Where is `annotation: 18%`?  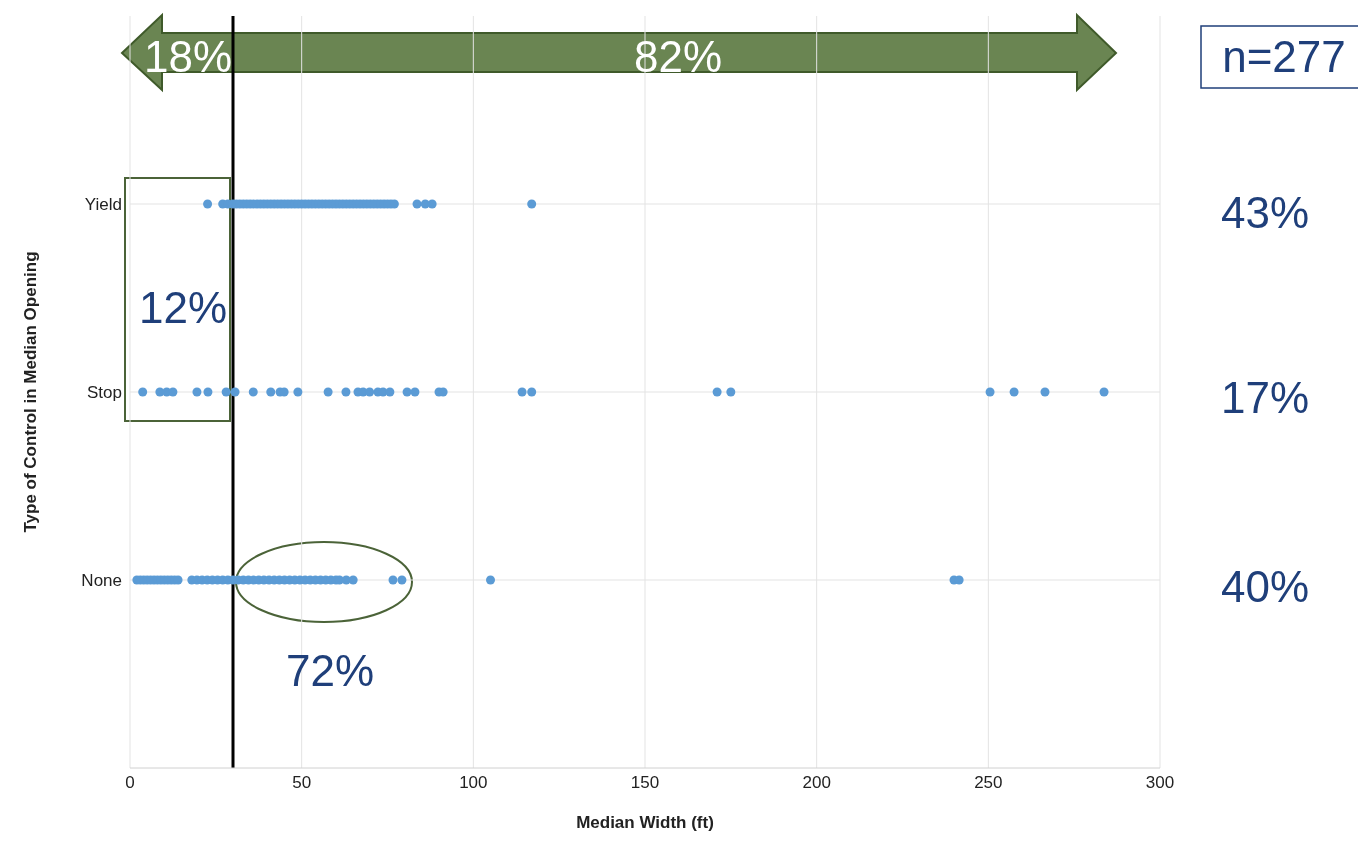 annotation: 18% is located at coordinates (188, 56).